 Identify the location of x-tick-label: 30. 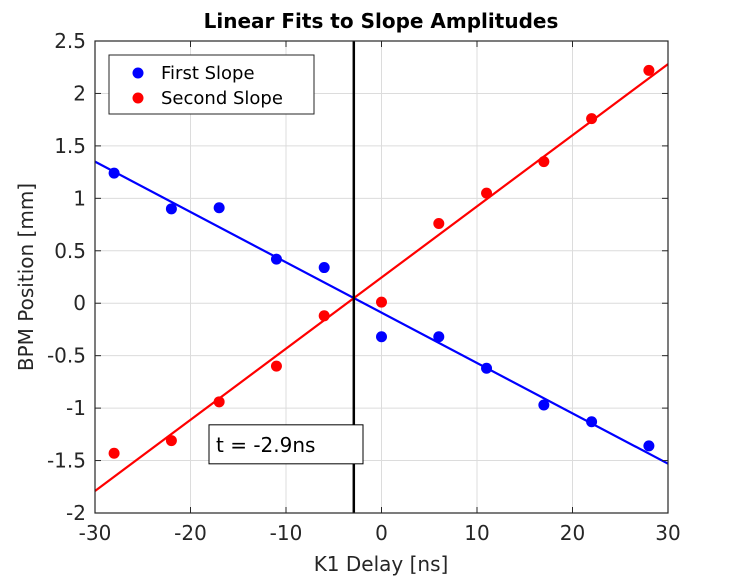
(667, 533).